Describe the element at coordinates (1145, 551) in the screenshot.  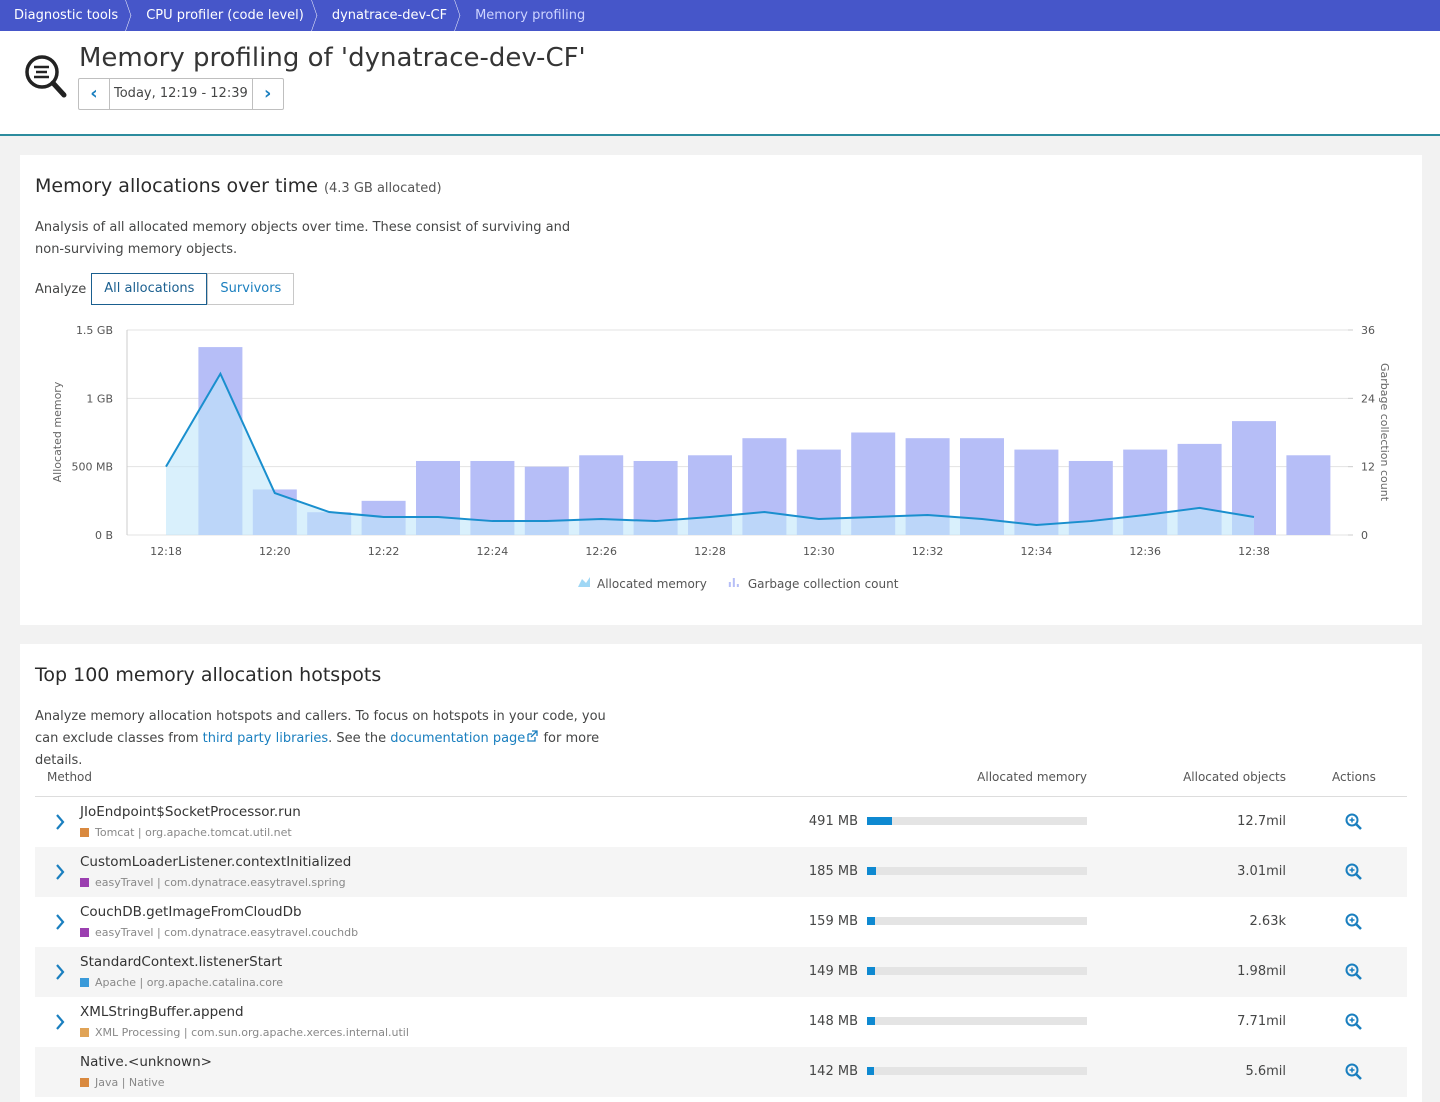
I see `x-tick-label: 12:36` at that location.